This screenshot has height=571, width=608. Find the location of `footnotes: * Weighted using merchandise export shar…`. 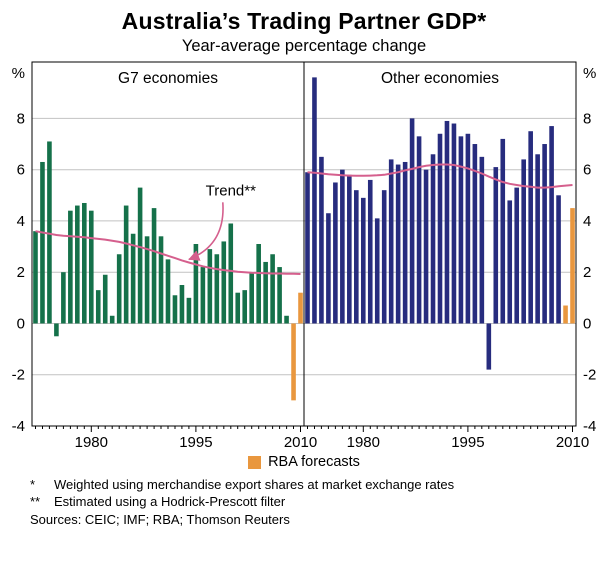

footnotes: * Weighted using merchandise export shar… is located at coordinates (304, 502).